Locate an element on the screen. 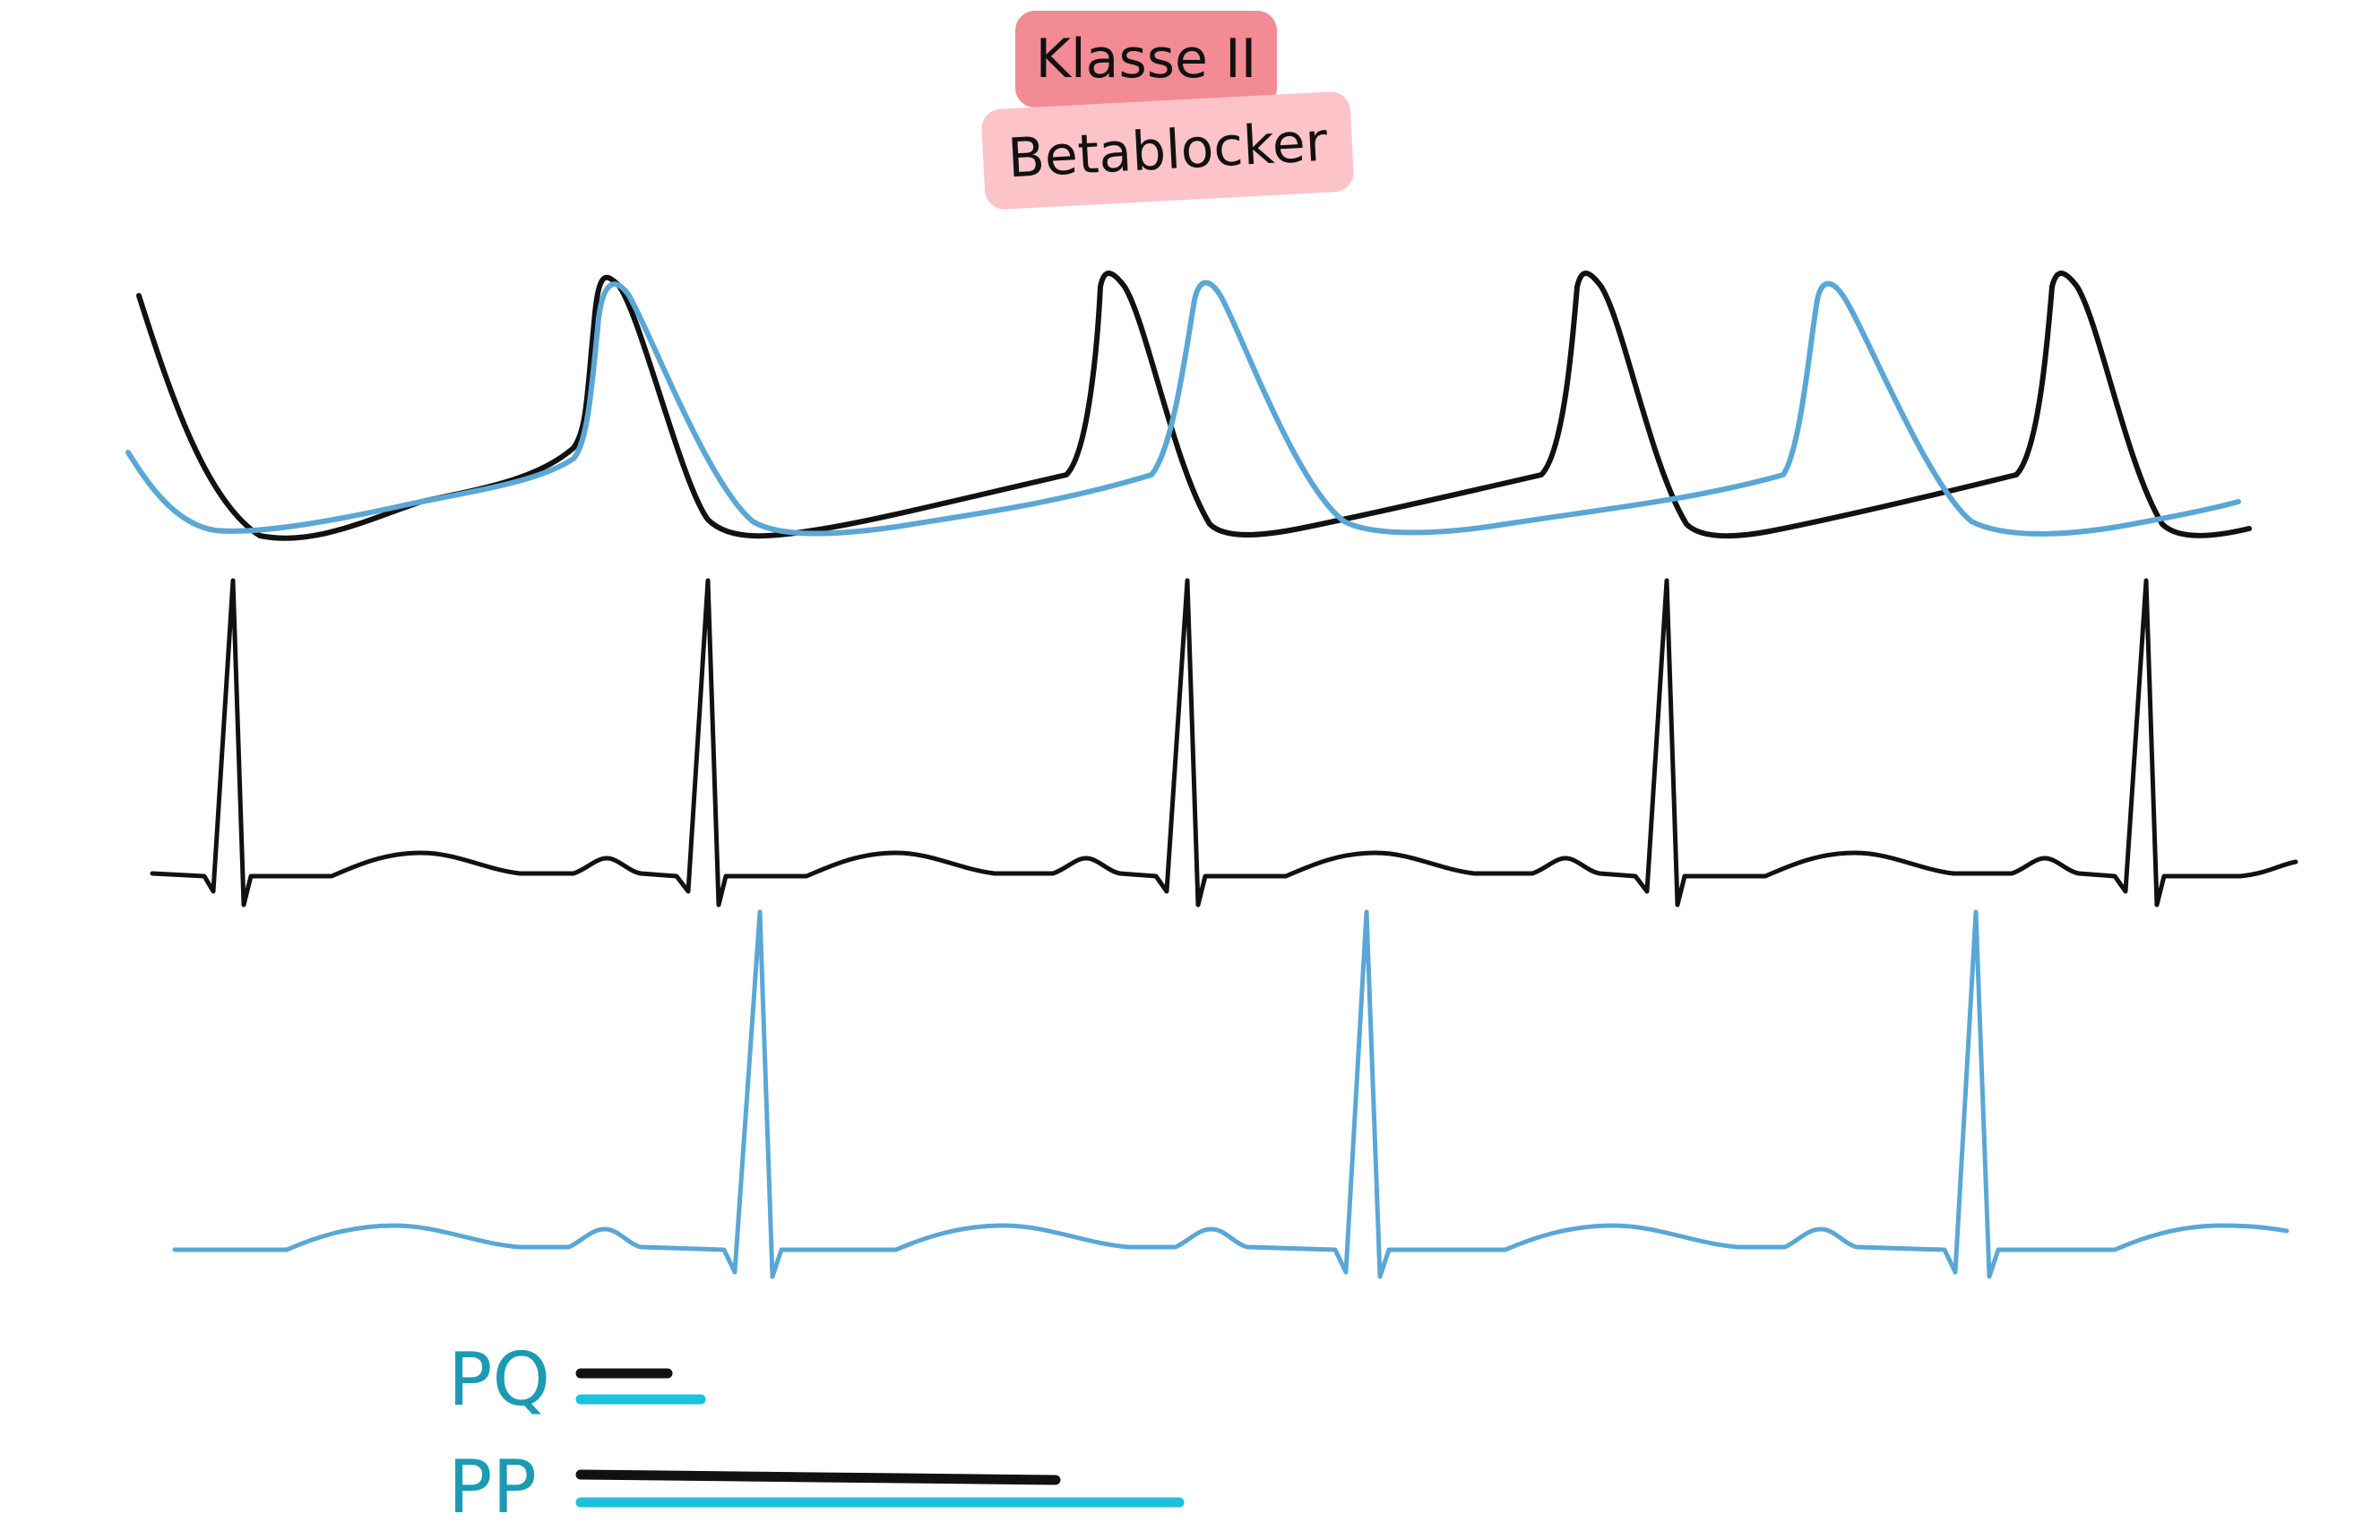  class-tag: Klasse II is located at coordinates (1146, 60).